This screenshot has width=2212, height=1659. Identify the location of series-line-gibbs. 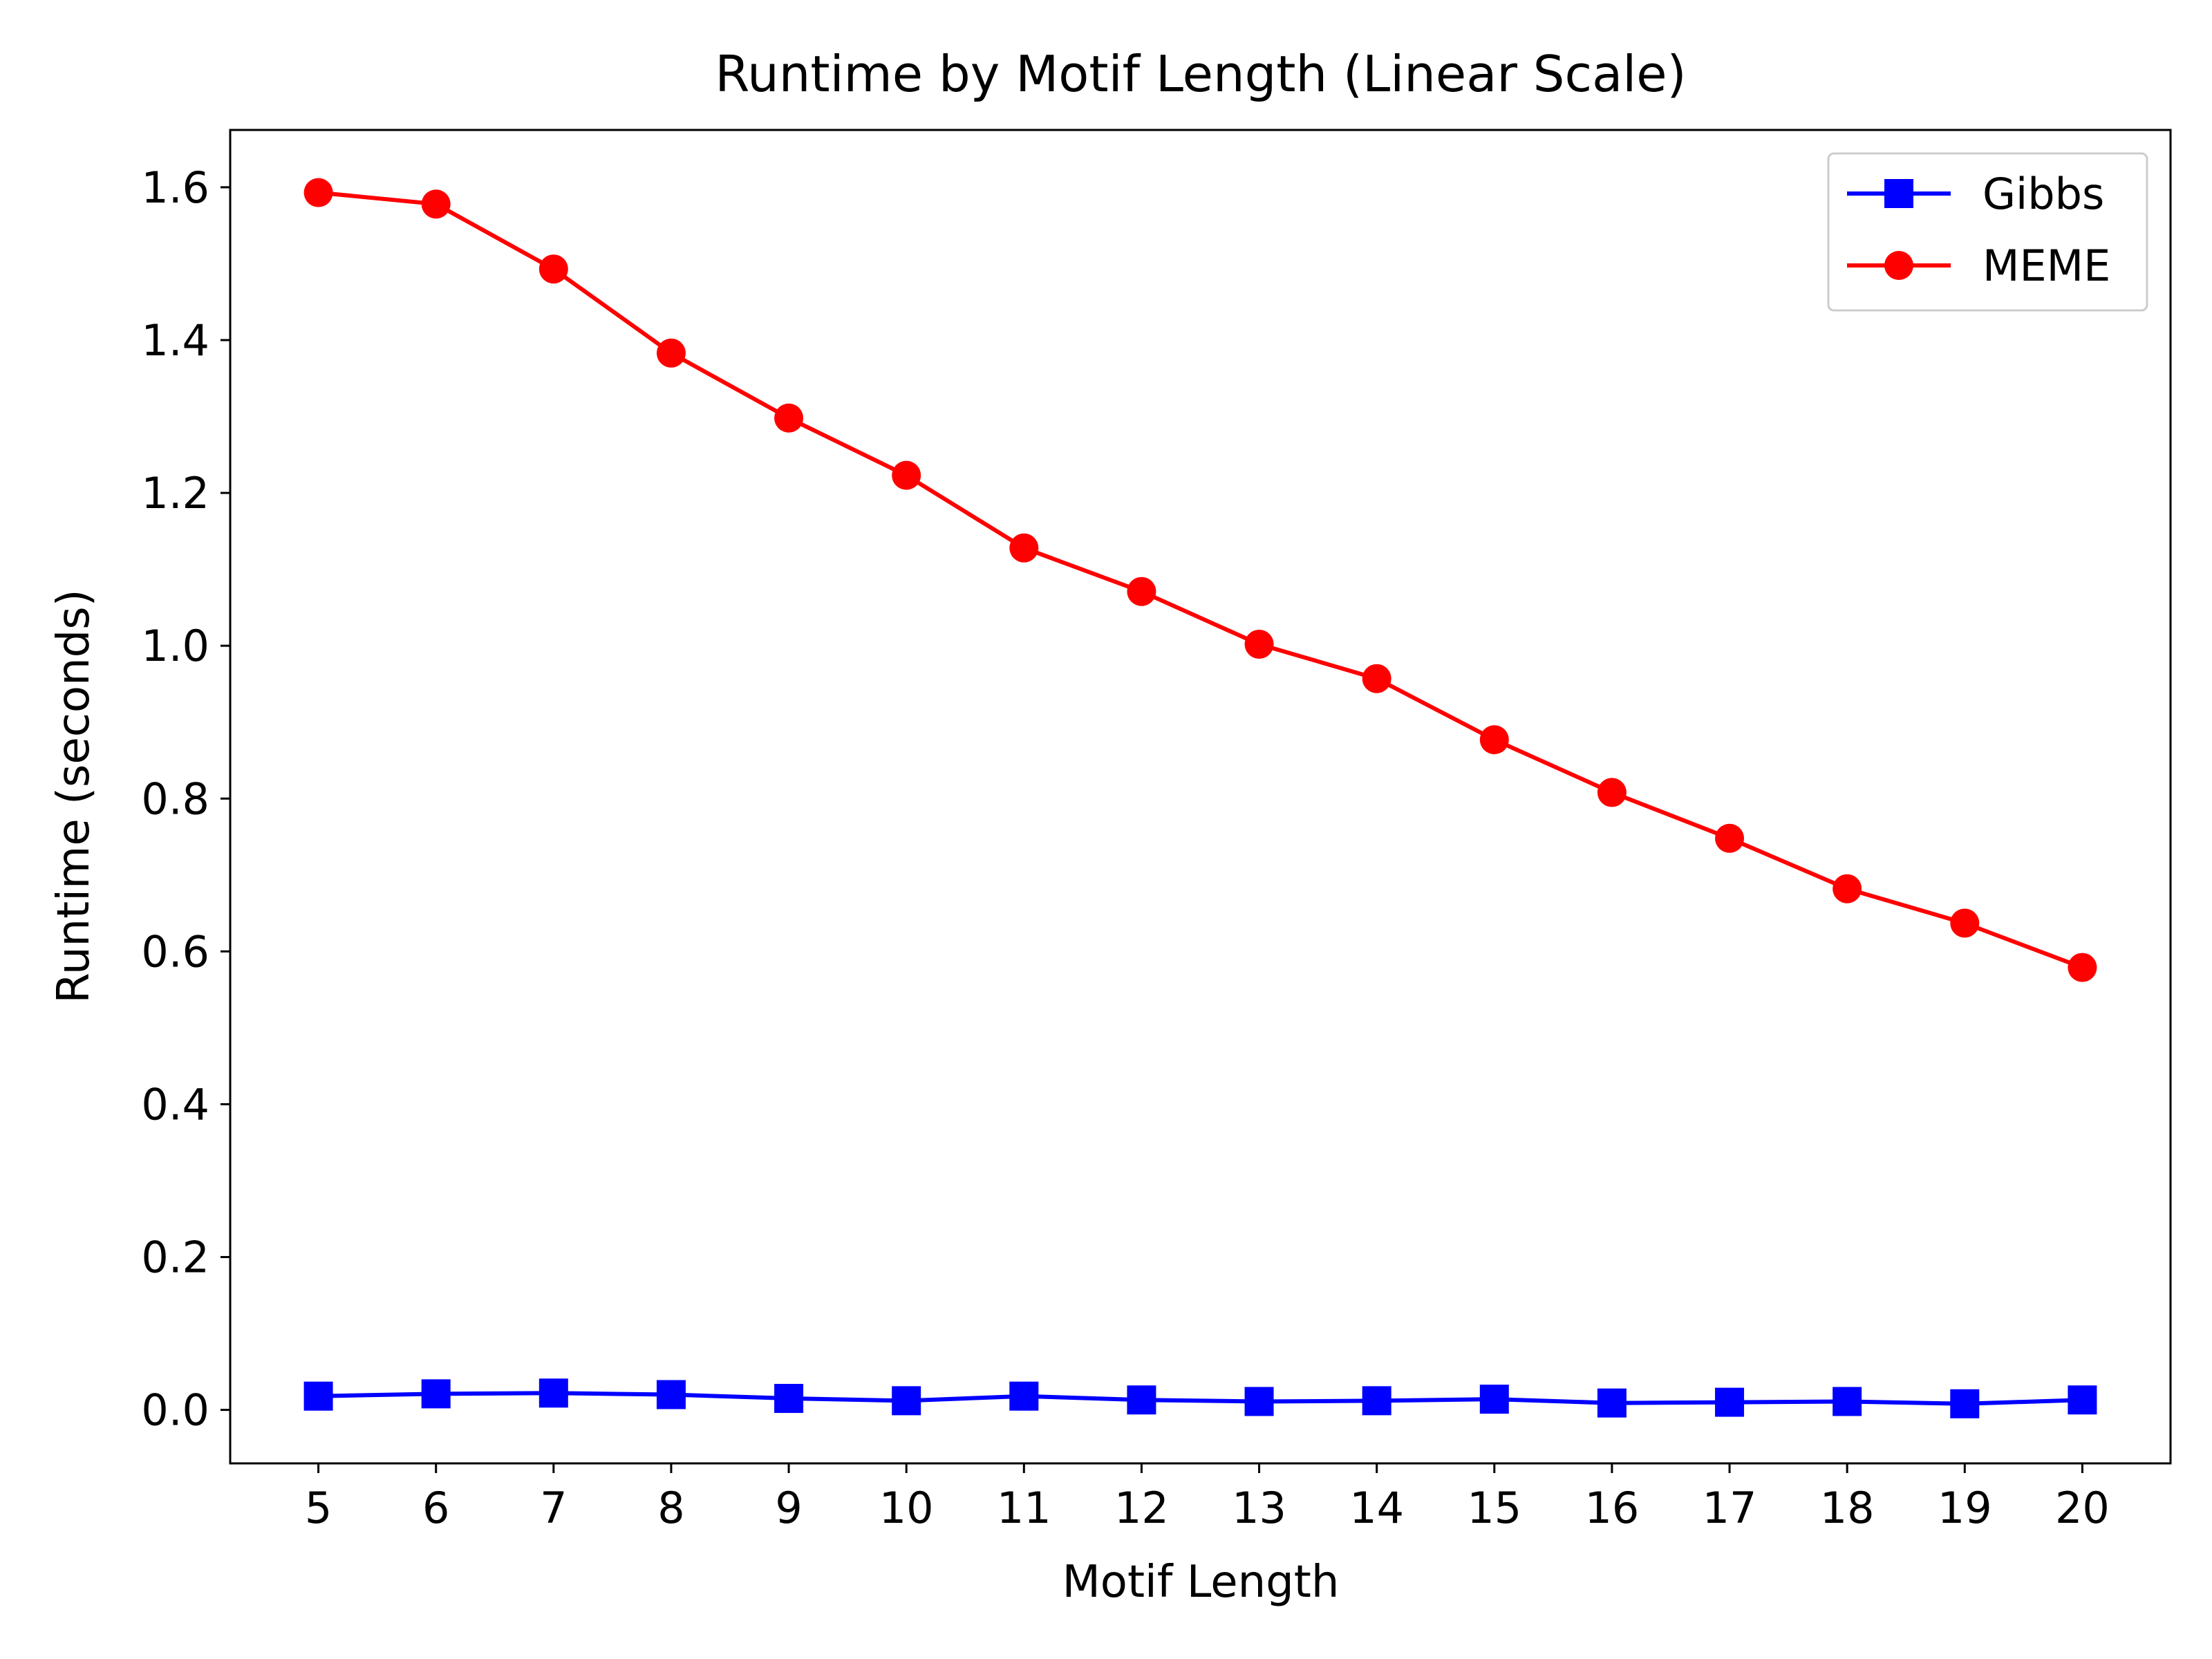
(1200, 1398).